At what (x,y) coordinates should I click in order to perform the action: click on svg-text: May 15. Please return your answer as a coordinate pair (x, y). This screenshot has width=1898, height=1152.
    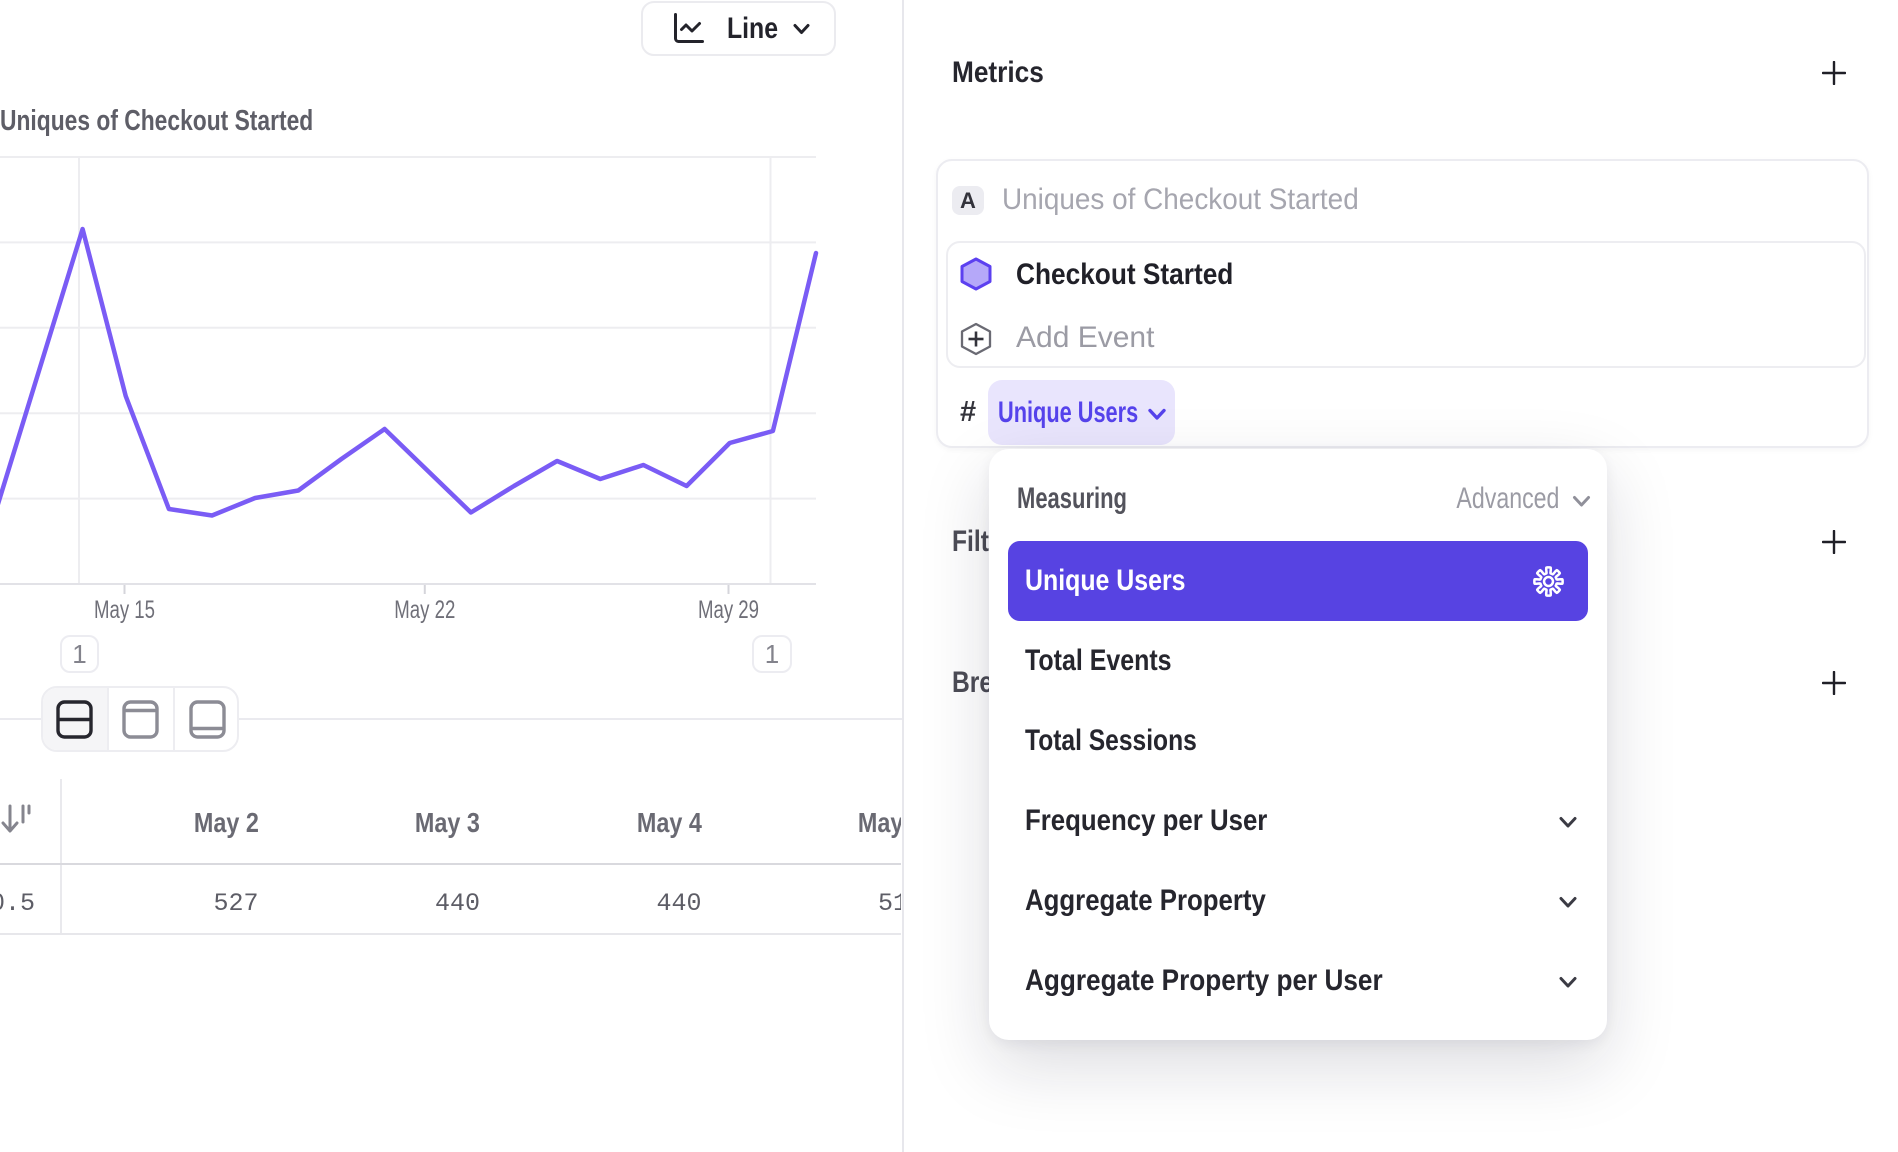
    Looking at the image, I should click on (124, 610).